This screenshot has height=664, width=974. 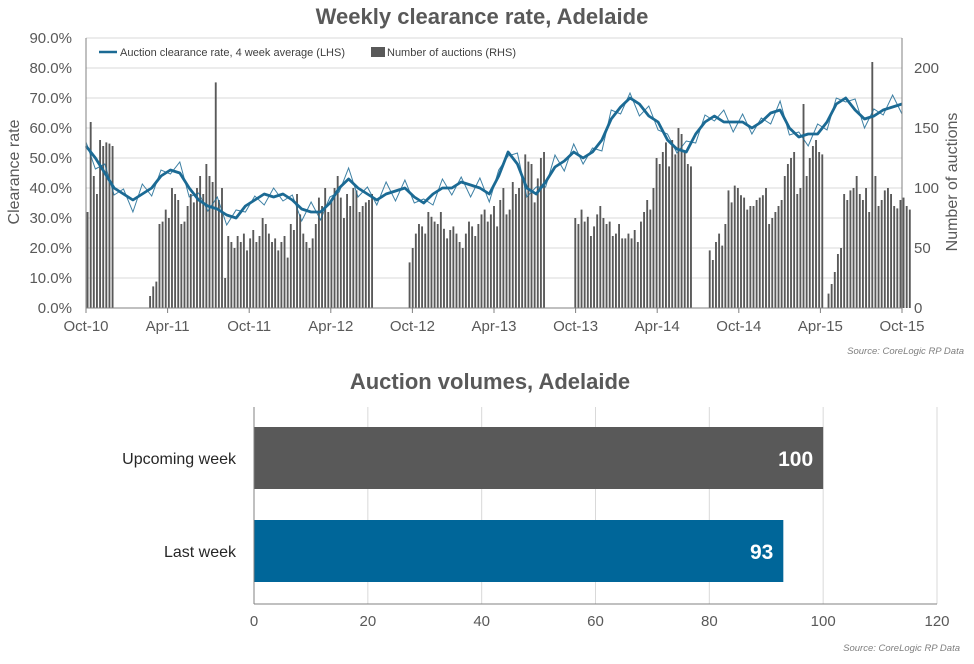 What do you see at coordinates (761, 552) in the screenshot?
I see `bar-value-label: 93` at bounding box center [761, 552].